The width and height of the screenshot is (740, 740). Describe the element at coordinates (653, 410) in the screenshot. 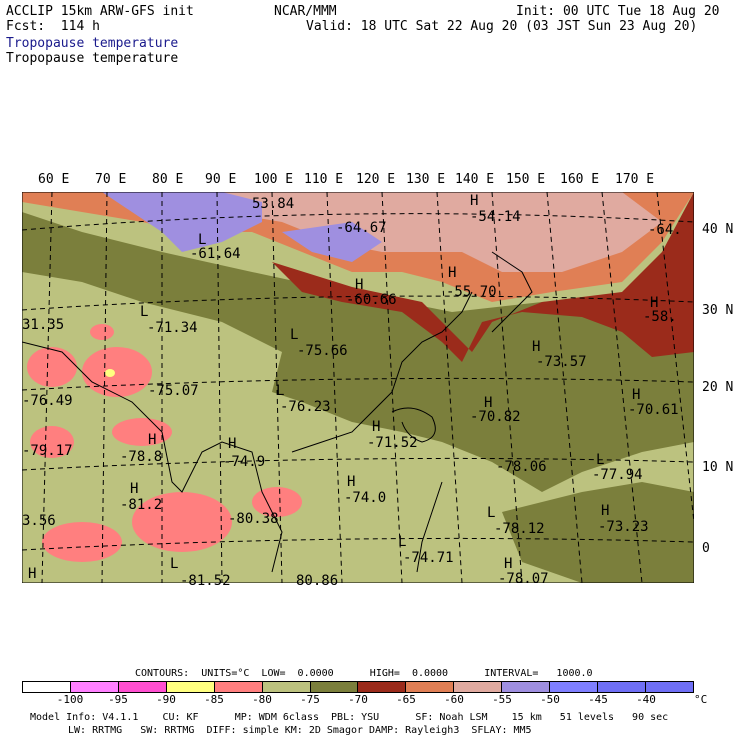

I see `map-label: -70.61` at that location.